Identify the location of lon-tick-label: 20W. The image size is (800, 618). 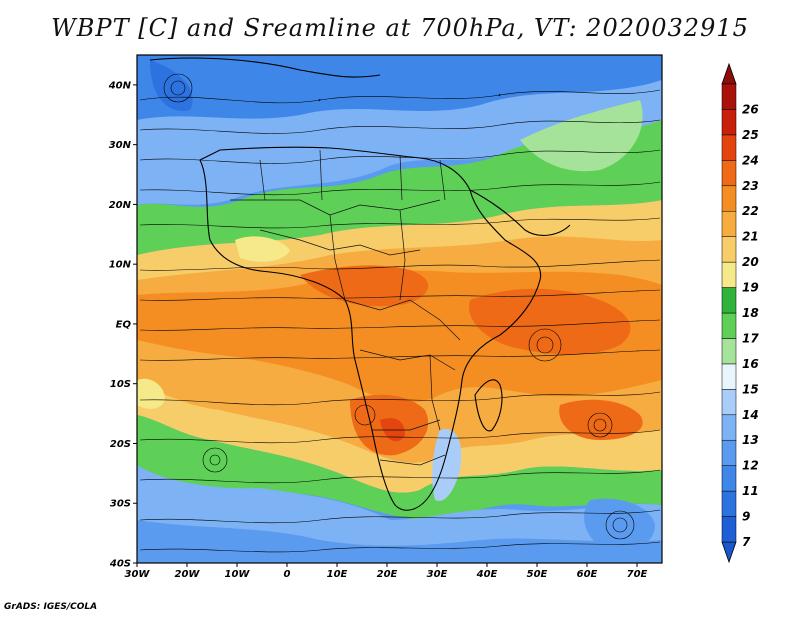
(188, 574).